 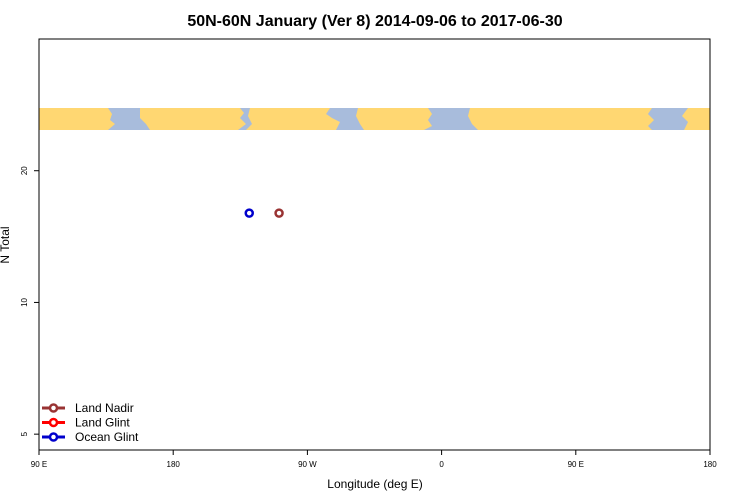 I want to click on data-points, so click(x=264, y=213).